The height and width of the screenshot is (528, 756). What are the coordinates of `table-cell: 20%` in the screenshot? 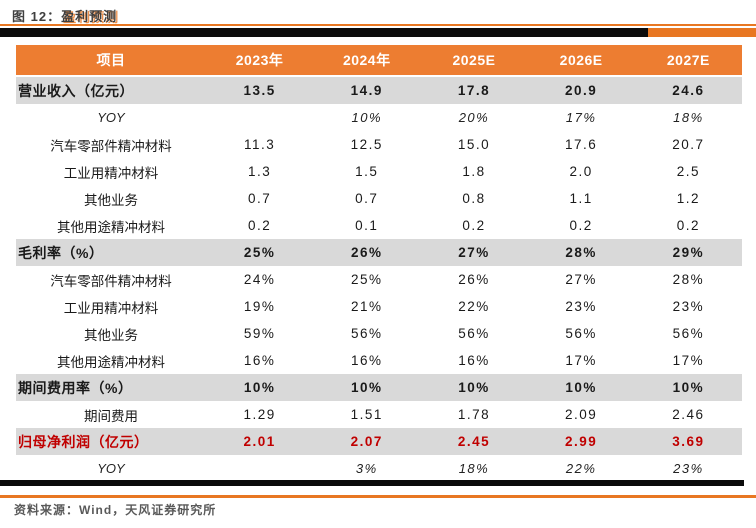 It's located at (474, 117).